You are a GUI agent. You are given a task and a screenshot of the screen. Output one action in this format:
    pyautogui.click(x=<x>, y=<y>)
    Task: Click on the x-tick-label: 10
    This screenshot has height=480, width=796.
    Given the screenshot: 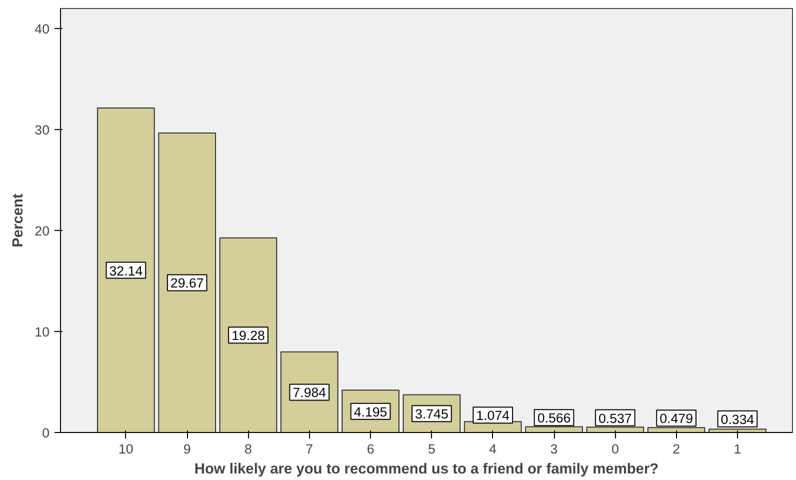 What is the action you would take?
    pyautogui.click(x=126, y=449)
    